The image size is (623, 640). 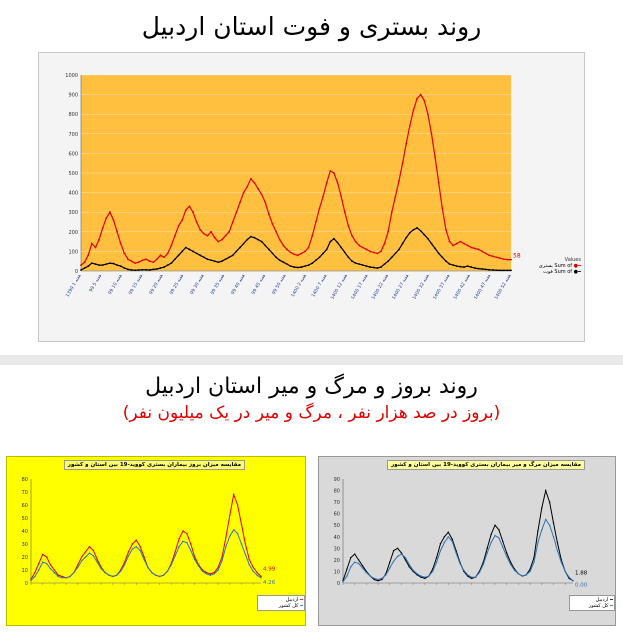 I want to click on chart3-legend-item-country: ━ کل کشور, so click(x=600, y=606).